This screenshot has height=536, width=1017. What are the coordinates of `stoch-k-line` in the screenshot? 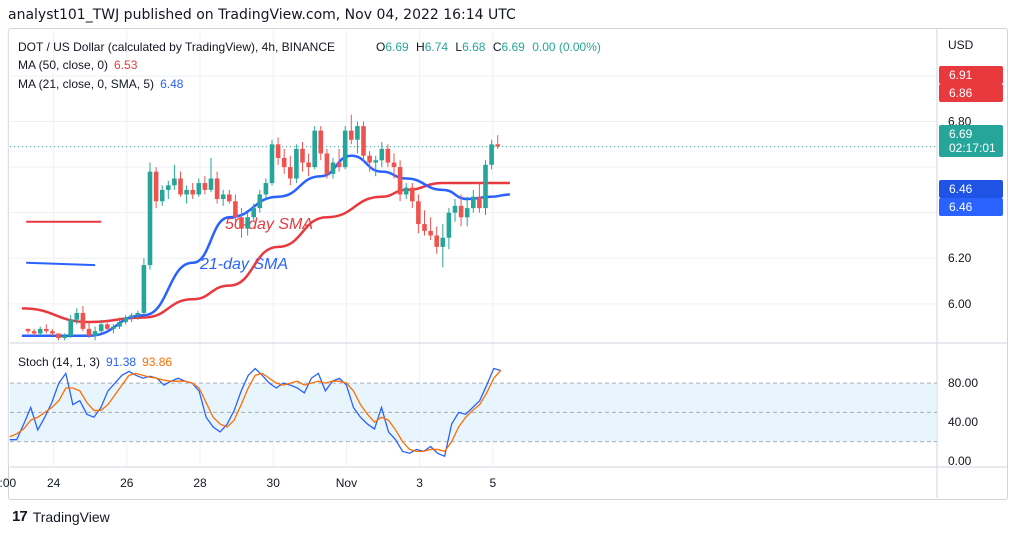 It's located at (255, 412).